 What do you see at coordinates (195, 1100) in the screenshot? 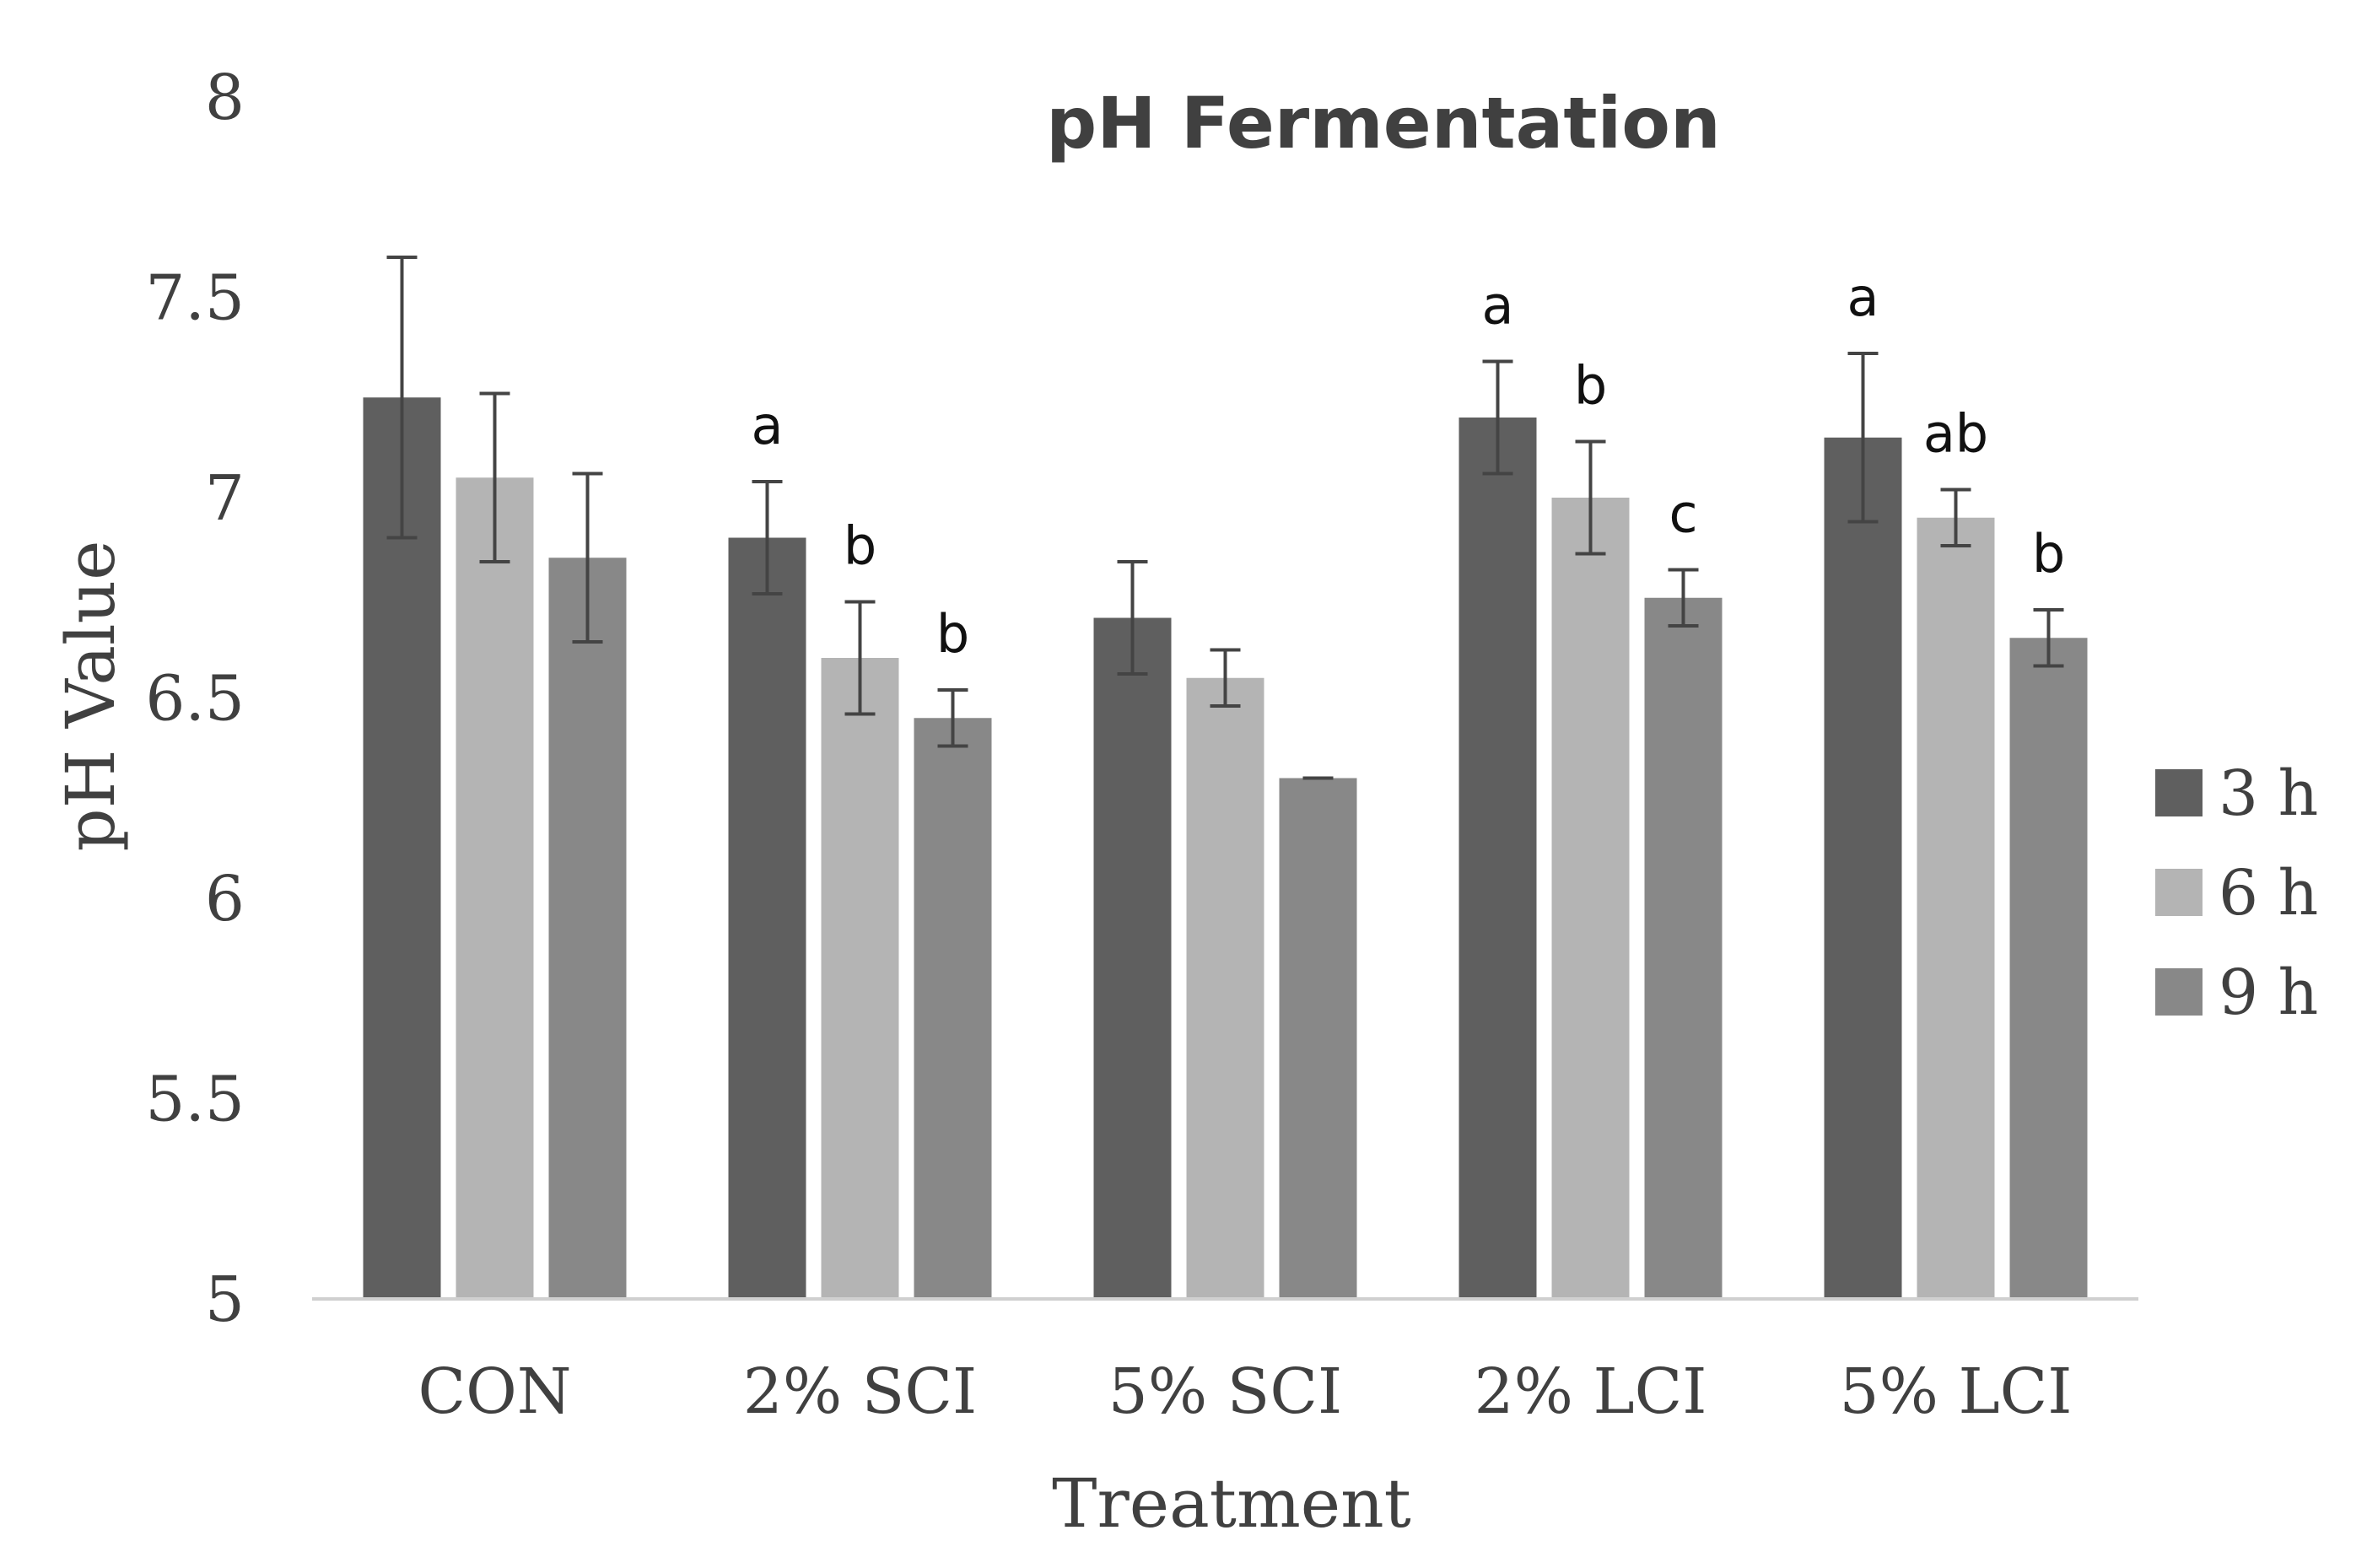
I see `y-tick-label: 5.5` at bounding box center [195, 1100].